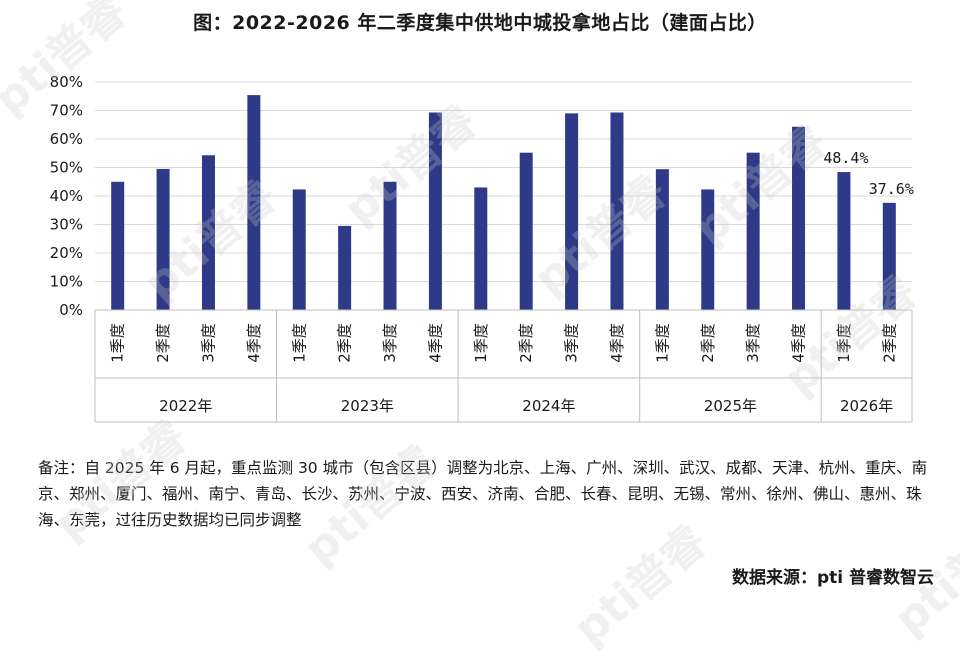 This screenshot has height=657, width=960. I want to click on data-labels: 48.4%37.6%, so click(868, 173).